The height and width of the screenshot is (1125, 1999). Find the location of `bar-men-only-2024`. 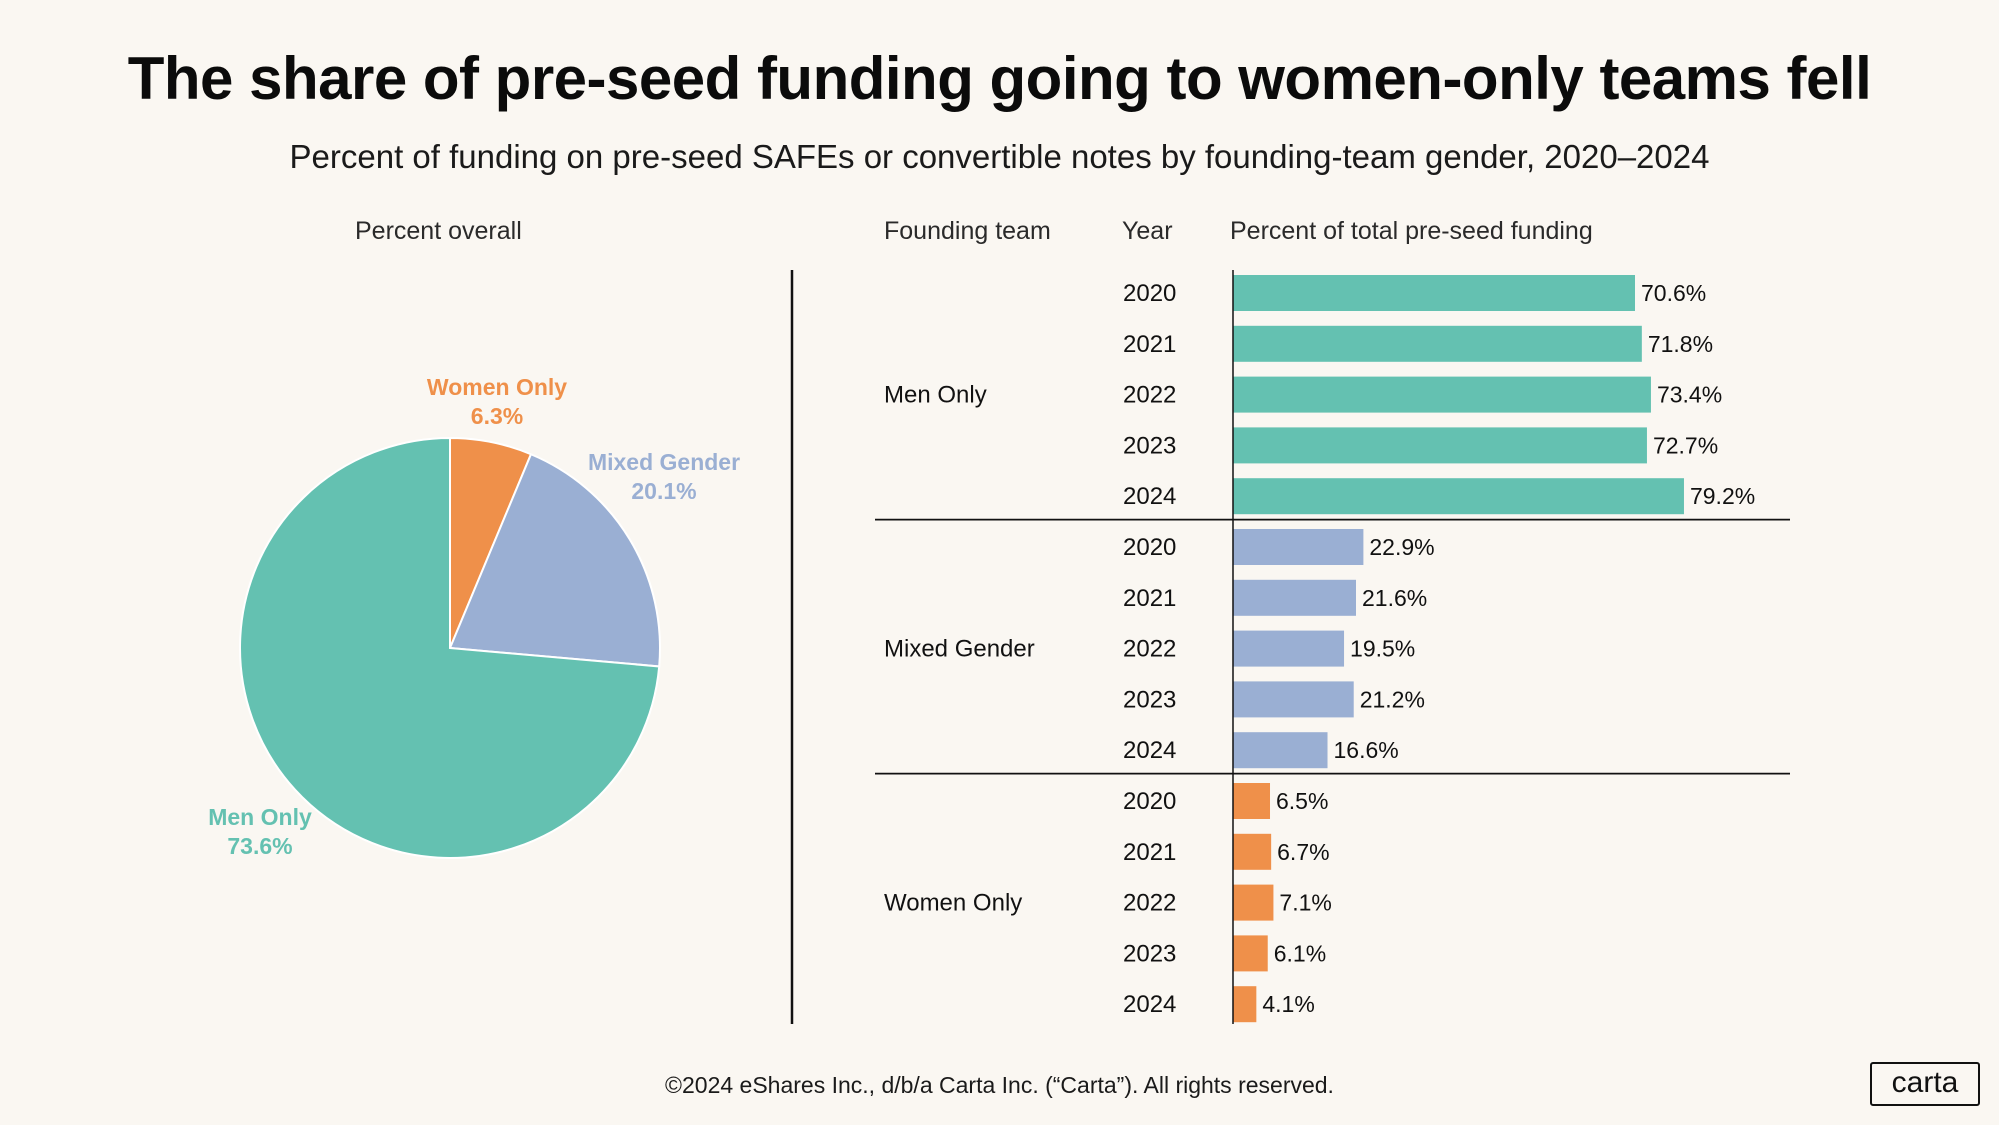

bar-men-only-2024 is located at coordinates (1458, 496).